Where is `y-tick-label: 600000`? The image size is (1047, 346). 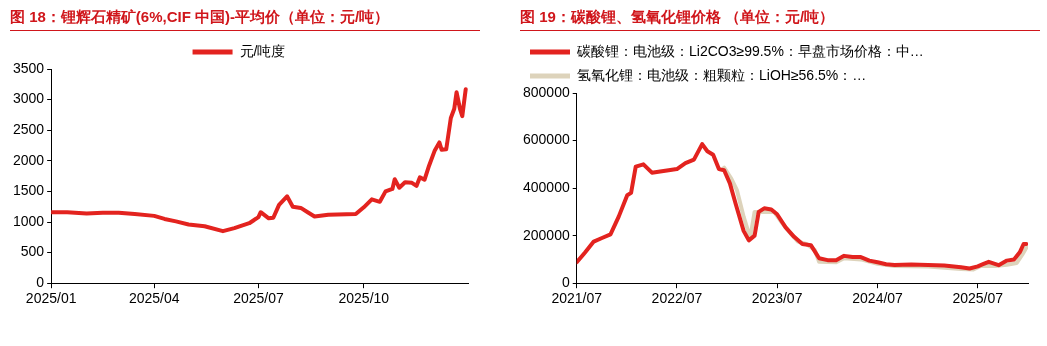 y-tick-label: 600000 is located at coordinates (546, 139).